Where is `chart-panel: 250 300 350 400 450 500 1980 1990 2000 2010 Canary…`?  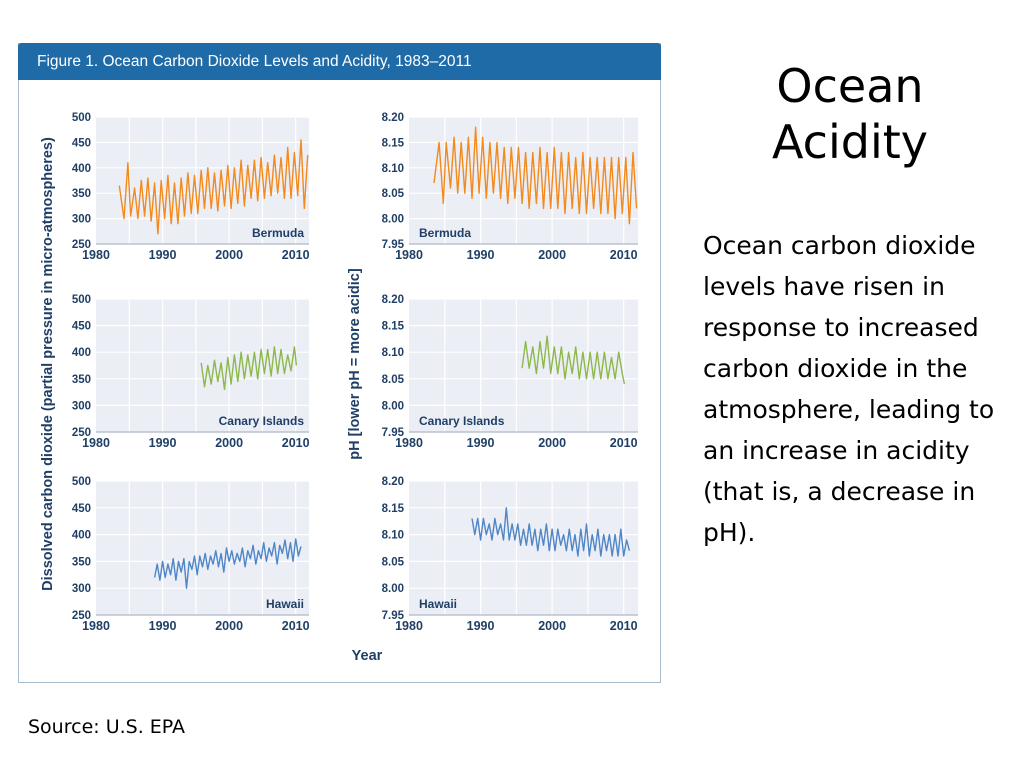
chart-panel: 250 300 350 400 450 500 1980 1990 2000 2010 Canary… is located at coordinates (191, 372).